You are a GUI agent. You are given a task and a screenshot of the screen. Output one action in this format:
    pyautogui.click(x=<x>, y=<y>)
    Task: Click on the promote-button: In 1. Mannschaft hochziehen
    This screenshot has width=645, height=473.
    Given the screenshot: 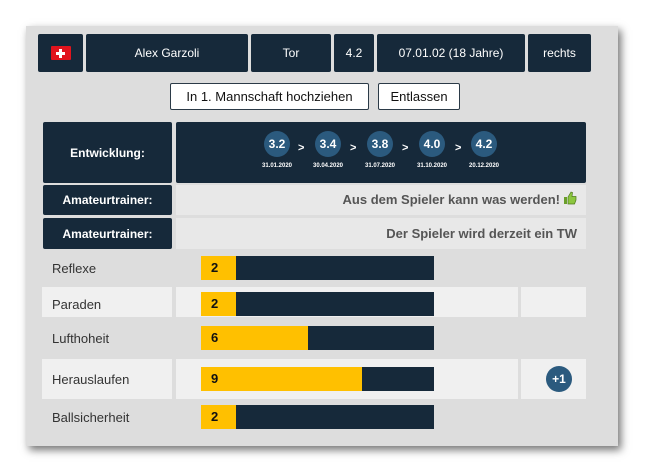 What is the action you would take?
    pyautogui.click(x=269, y=96)
    